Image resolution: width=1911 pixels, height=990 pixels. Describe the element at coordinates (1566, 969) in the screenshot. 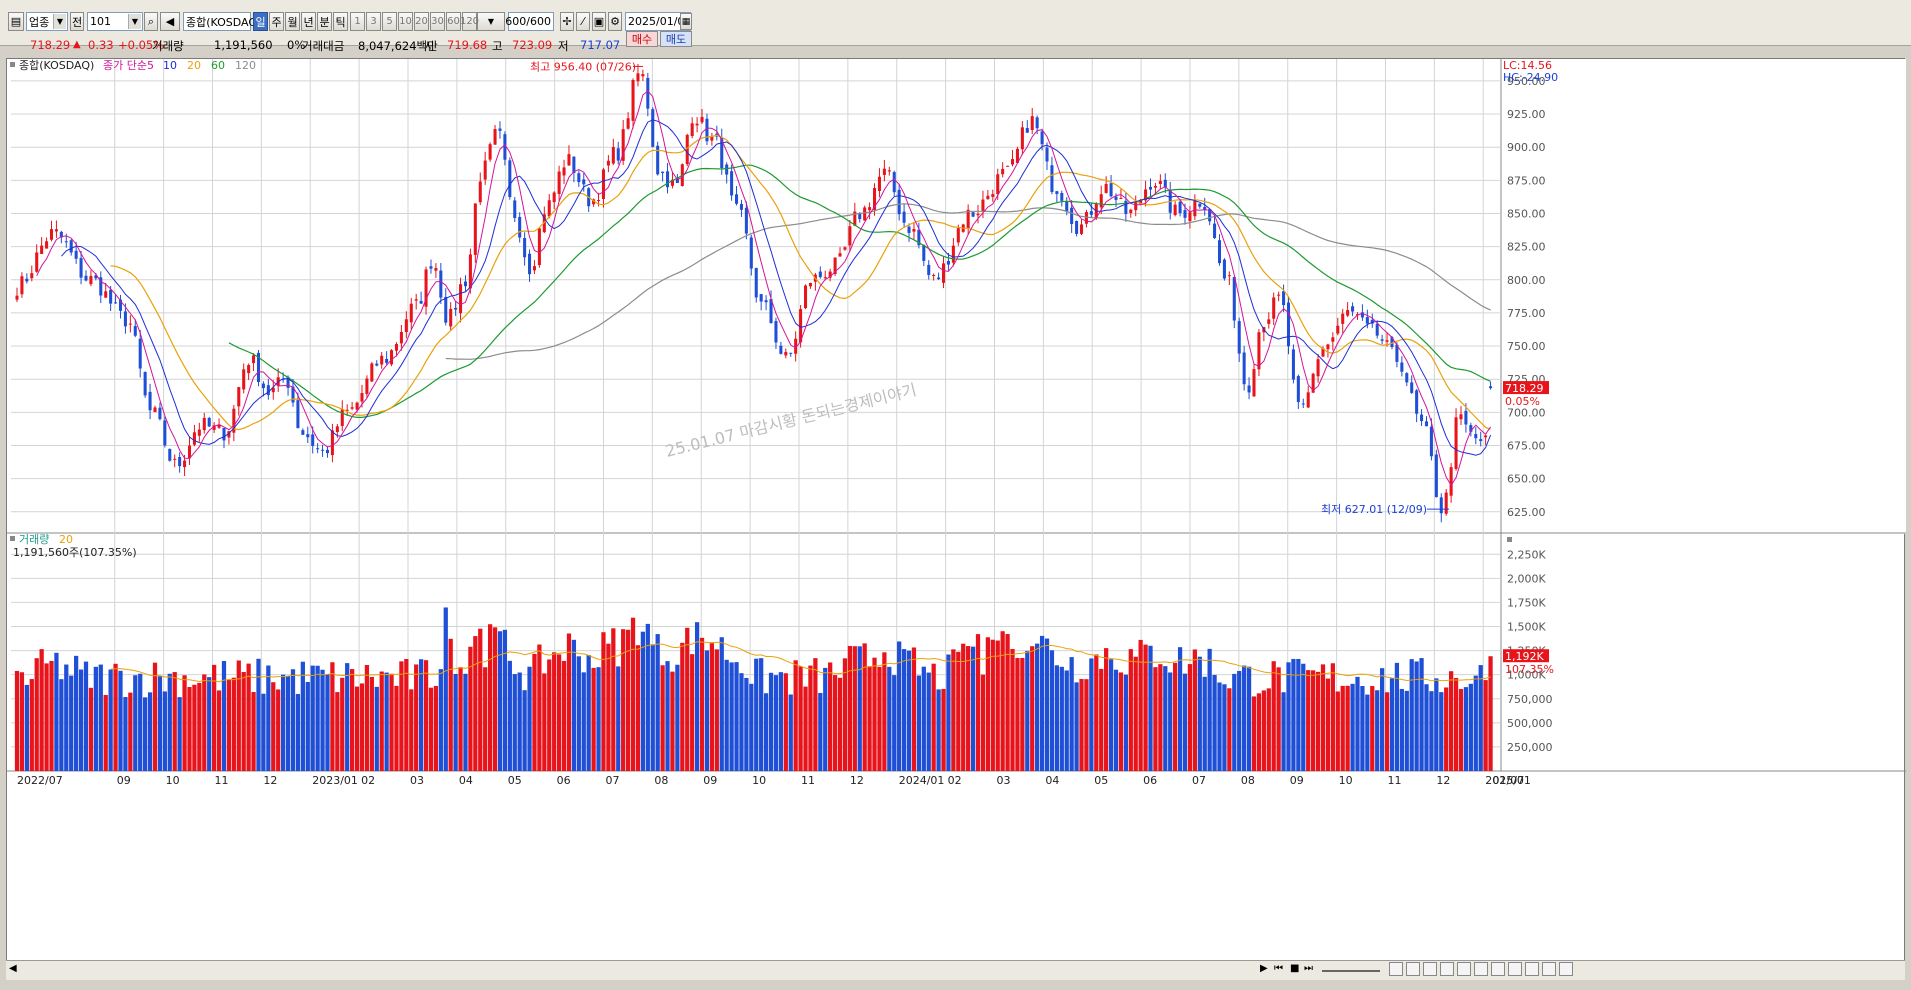

I see `font-icon` at that location.